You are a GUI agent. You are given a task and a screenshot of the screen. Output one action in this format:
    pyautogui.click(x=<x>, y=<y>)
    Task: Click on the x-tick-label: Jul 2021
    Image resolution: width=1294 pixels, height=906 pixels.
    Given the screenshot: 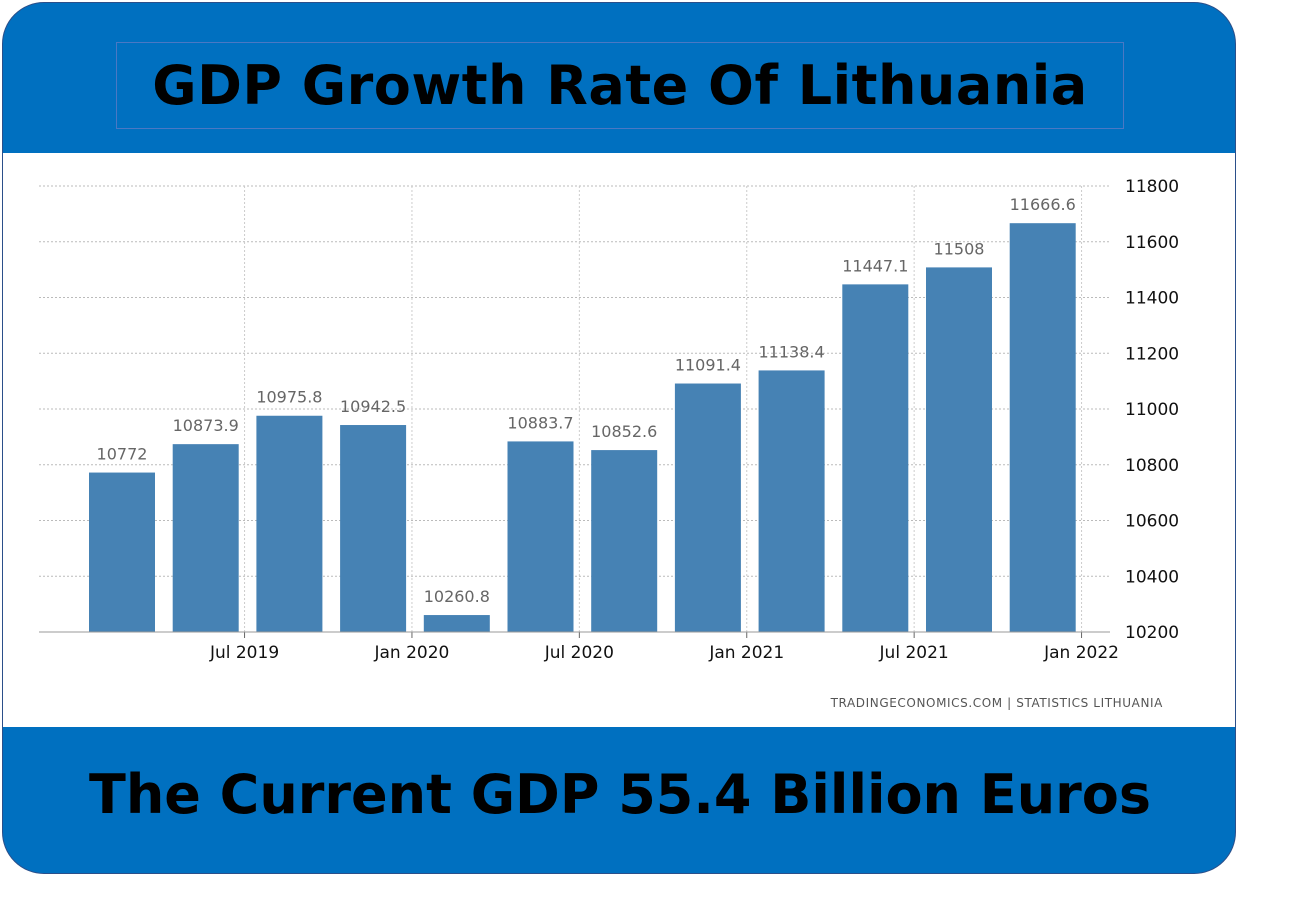 What is the action you would take?
    pyautogui.click(x=914, y=653)
    